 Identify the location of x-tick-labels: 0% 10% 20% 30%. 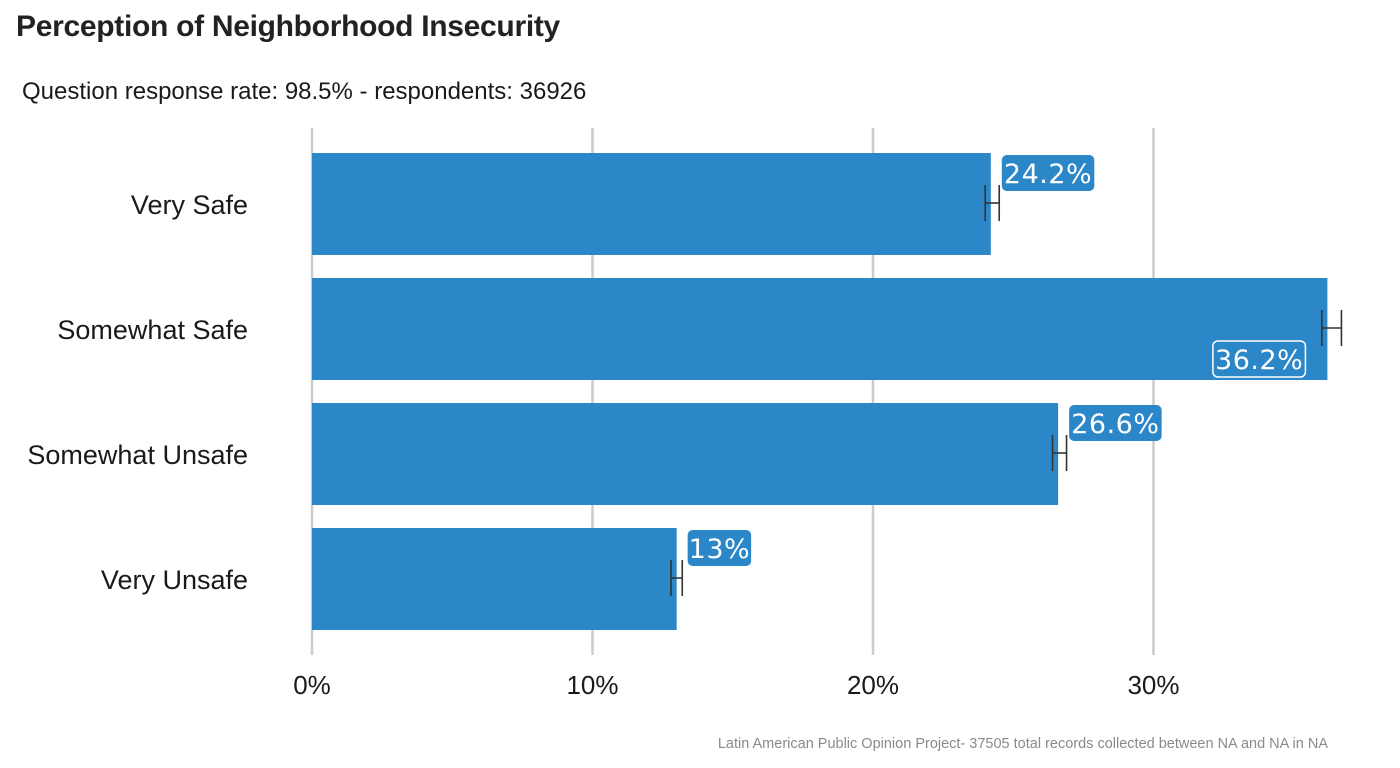
(736, 685).